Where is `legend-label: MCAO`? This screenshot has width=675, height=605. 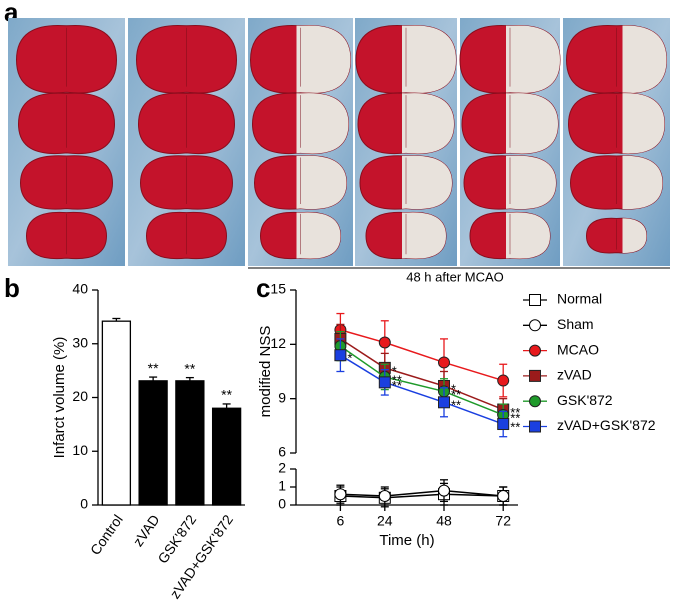
legend-label: MCAO is located at coordinates (578, 349).